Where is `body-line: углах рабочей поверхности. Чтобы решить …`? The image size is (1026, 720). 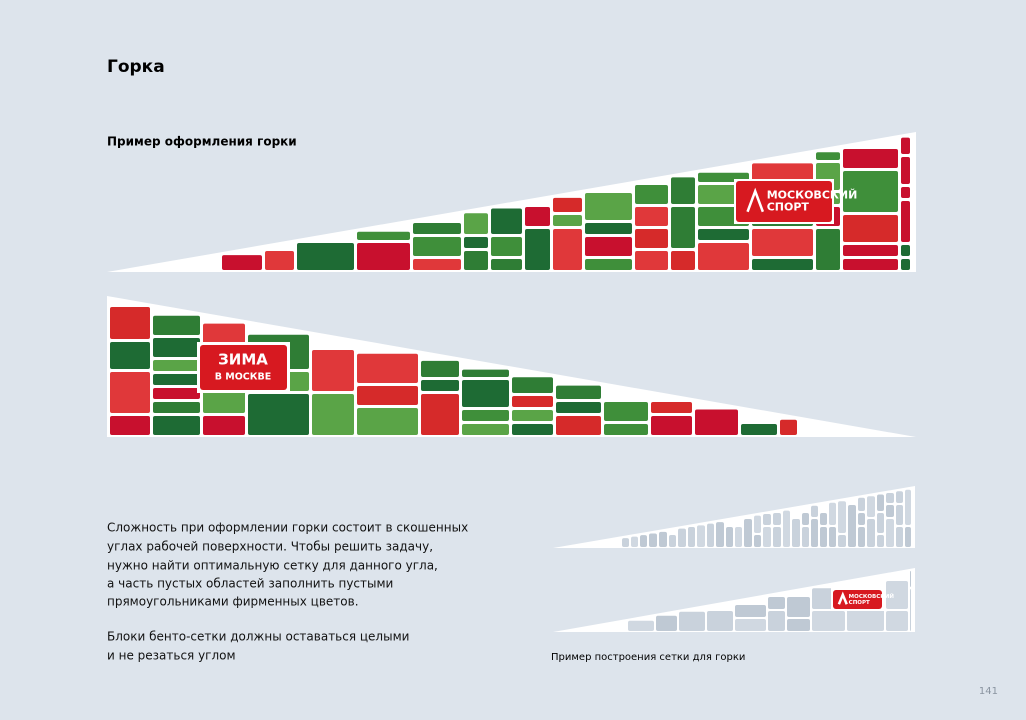 body-line: углах рабочей поверхности. Чтобы решить … is located at coordinates (270, 547).